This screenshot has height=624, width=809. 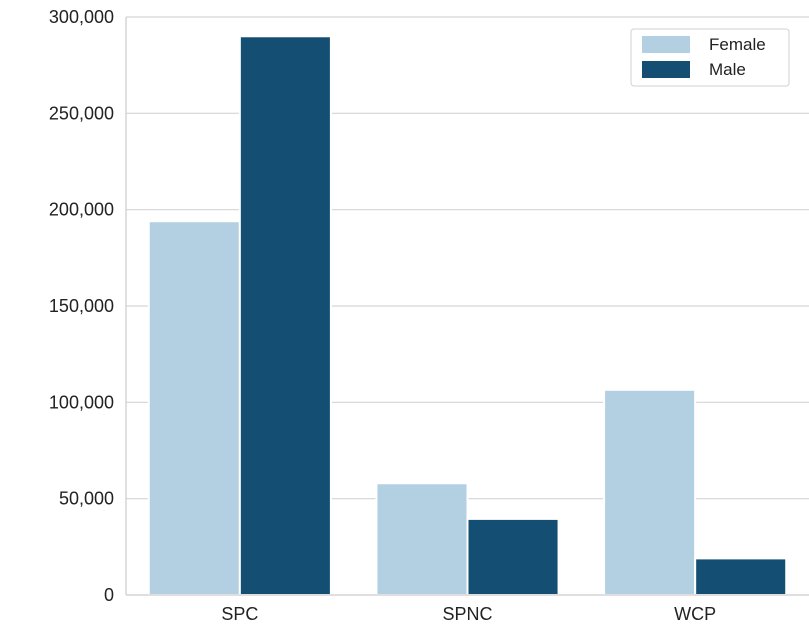 I want to click on legend-swatch-female, so click(x=666, y=44).